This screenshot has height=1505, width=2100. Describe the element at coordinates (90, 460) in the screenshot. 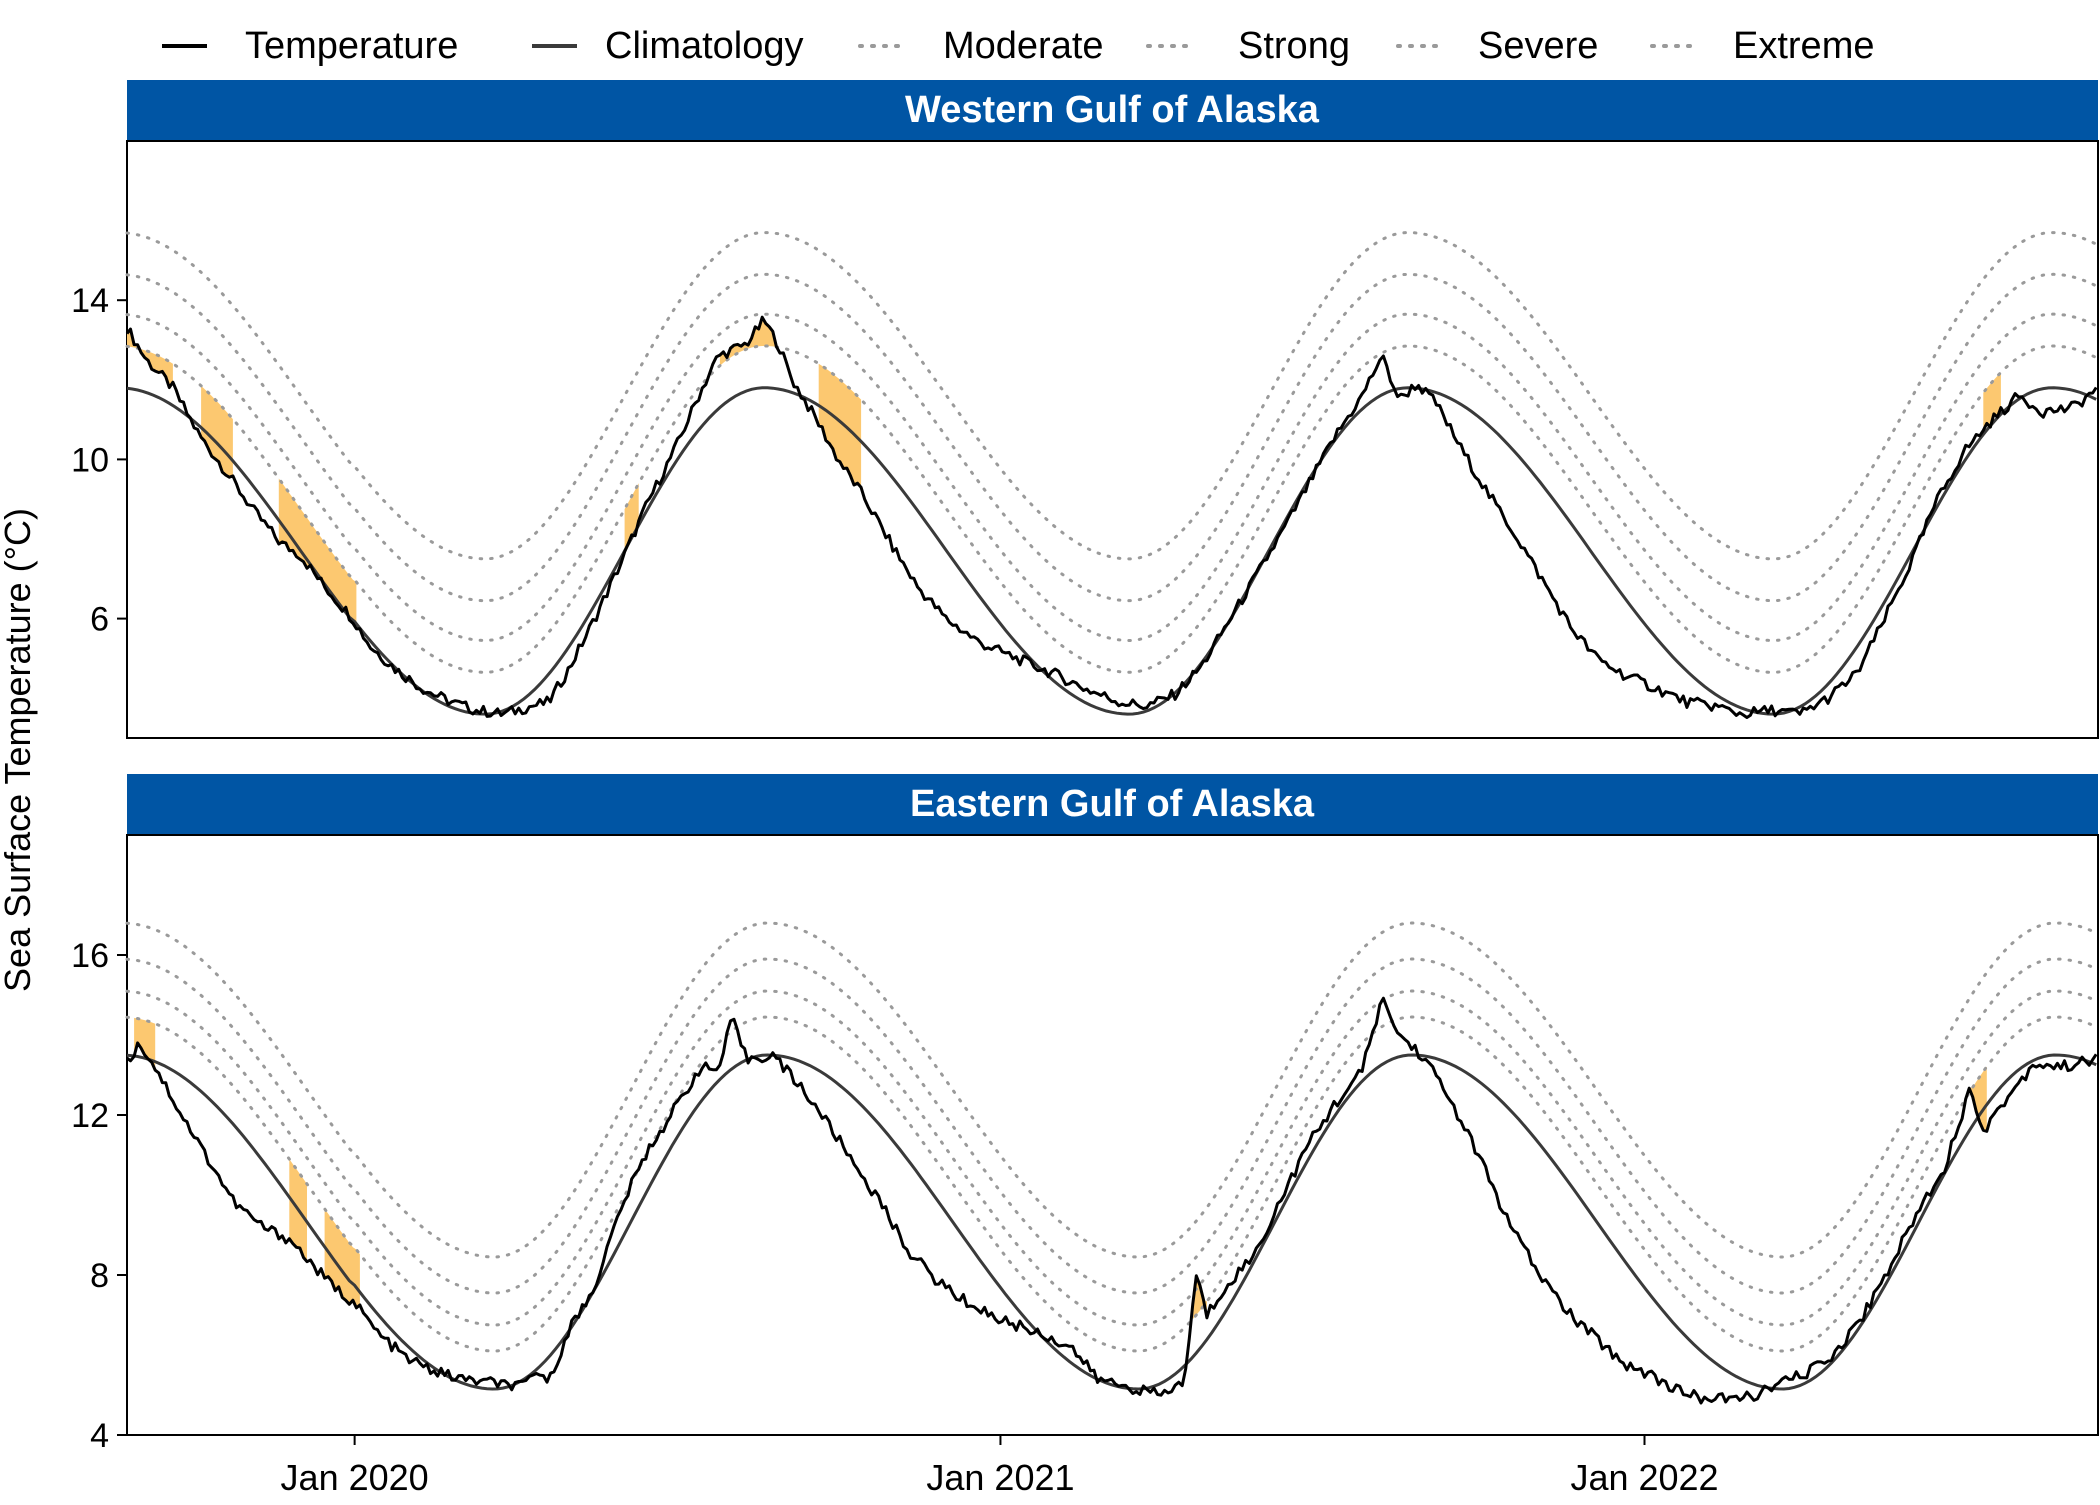

I see `y-tick-label: 10` at that location.